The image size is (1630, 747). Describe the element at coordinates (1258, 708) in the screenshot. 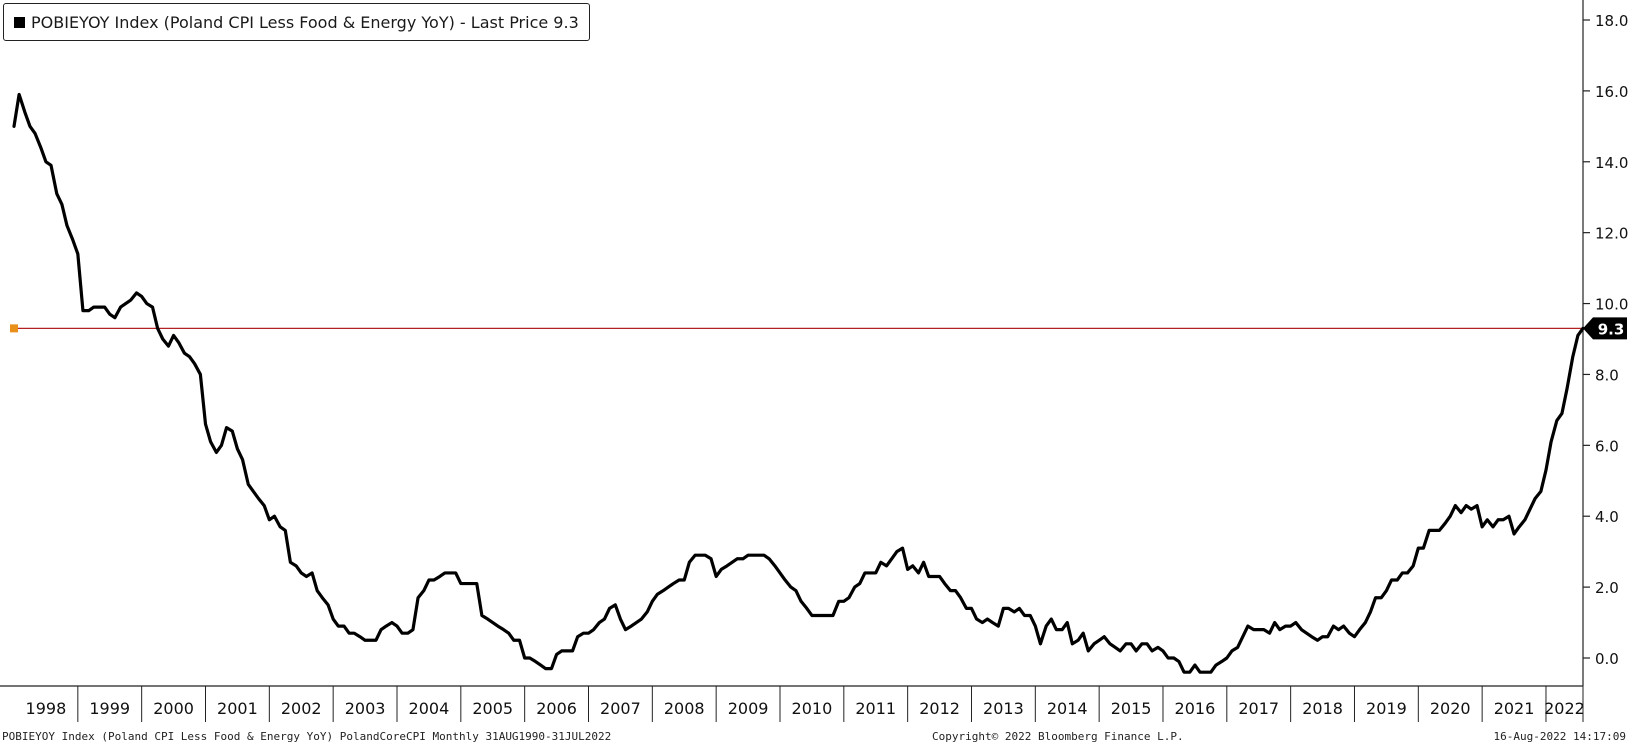

I see `x-tick-label: 2017` at that location.